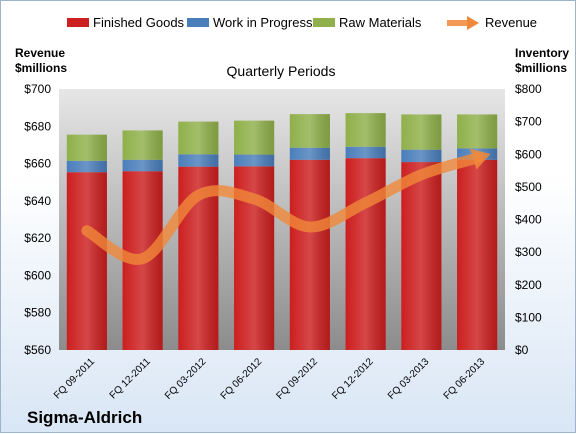  What do you see at coordinates (41, 68) in the screenshot?
I see `left-axis-title-line2: $millions` at bounding box center [41, 68].